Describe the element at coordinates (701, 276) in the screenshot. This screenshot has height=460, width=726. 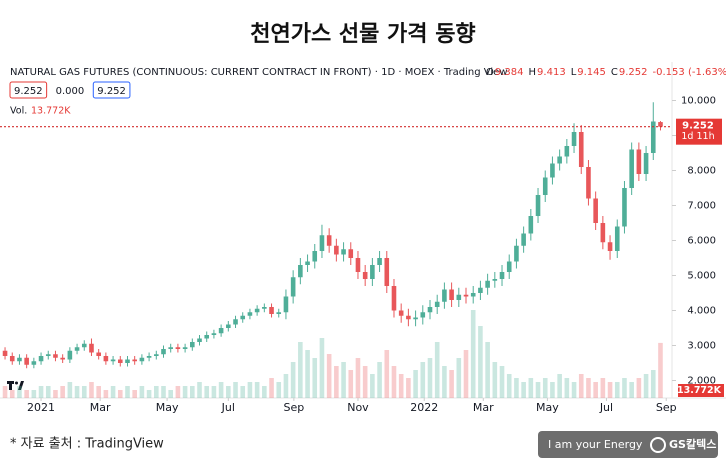
I see `y-tick-label: 5.000` at that location.